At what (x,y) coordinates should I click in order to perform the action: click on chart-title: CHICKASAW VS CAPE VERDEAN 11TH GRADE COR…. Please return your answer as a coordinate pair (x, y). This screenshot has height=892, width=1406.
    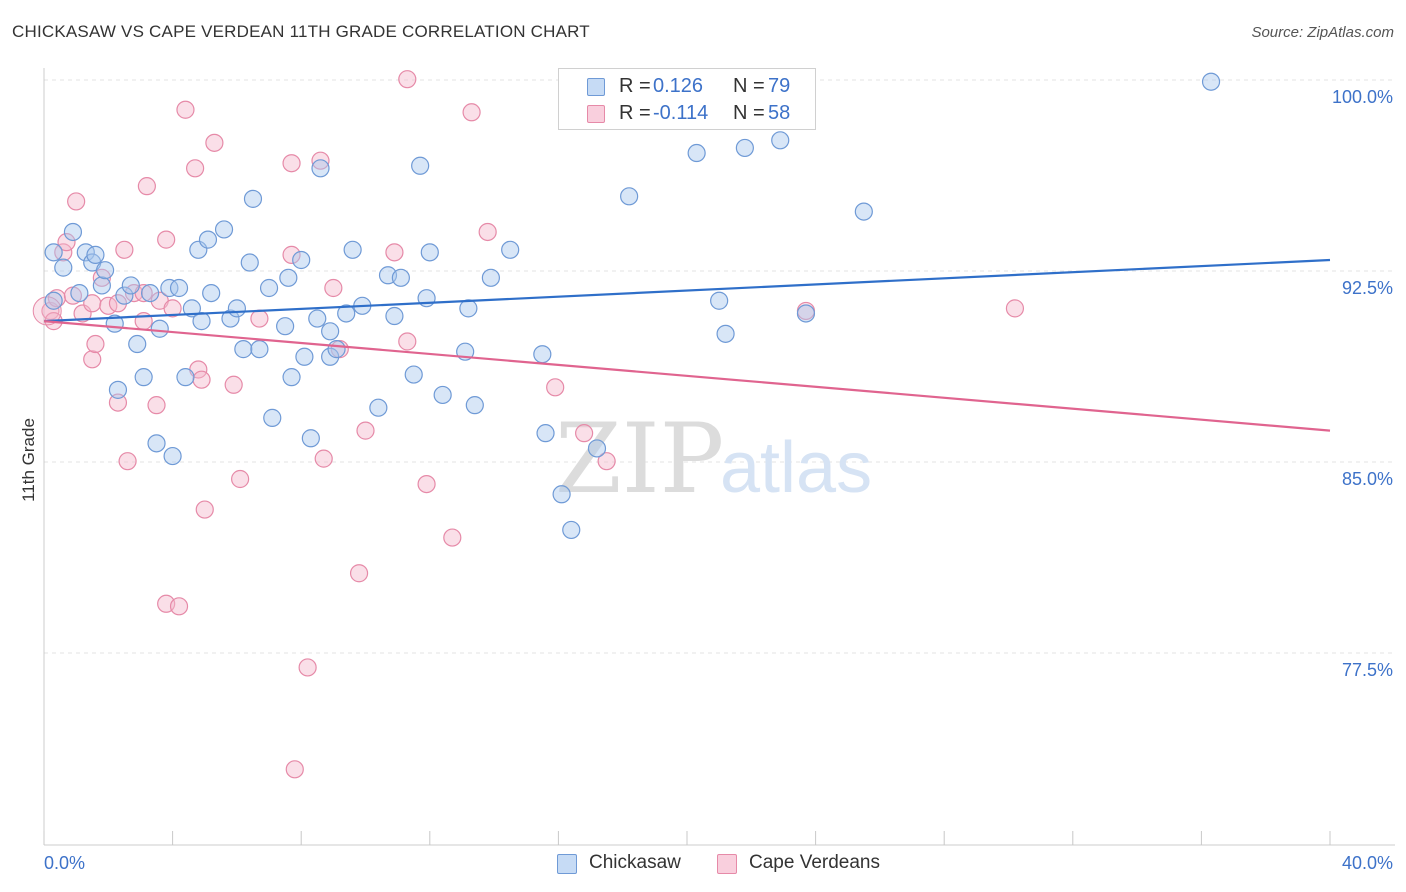
    Looking at the image, I should click on (301, 31).